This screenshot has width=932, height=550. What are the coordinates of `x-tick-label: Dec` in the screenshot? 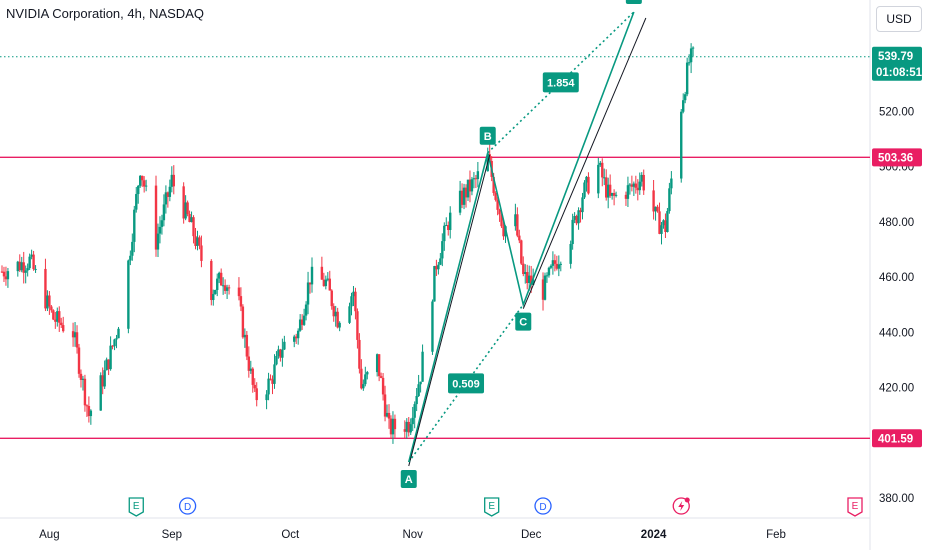 It's located at (531, 535).